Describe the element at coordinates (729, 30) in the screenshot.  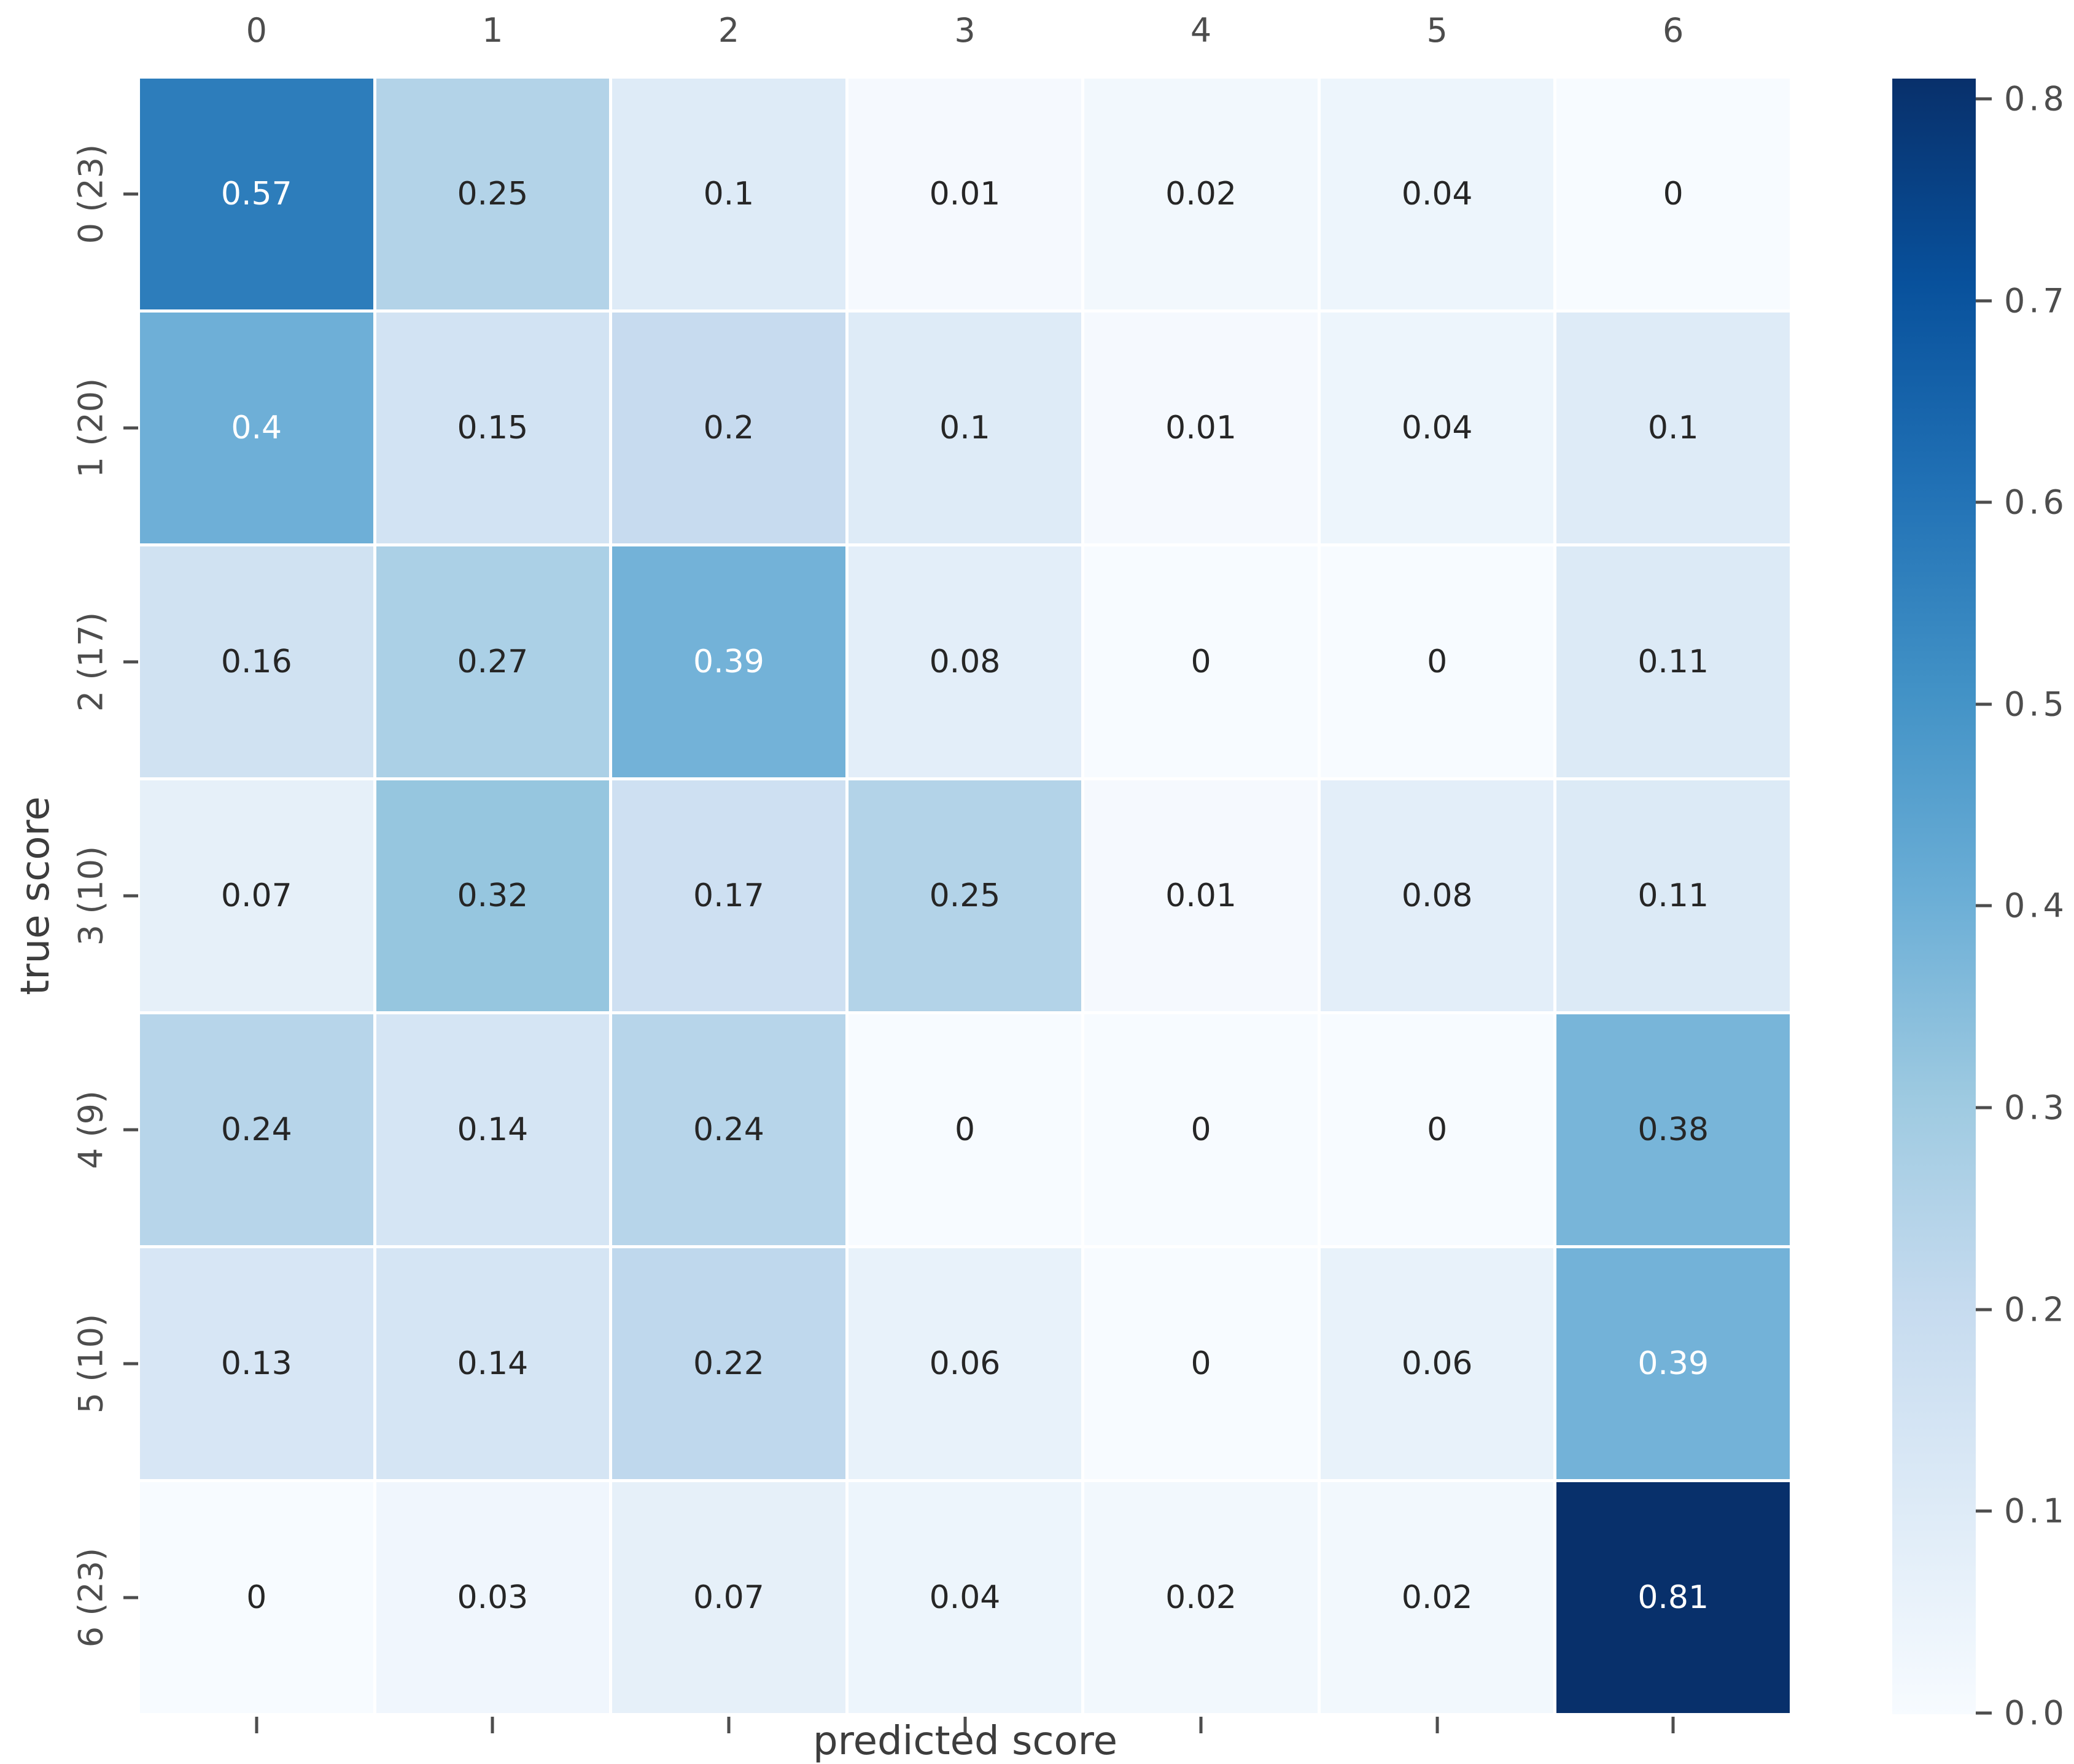
I see `x-tick-label: 2` at that location.